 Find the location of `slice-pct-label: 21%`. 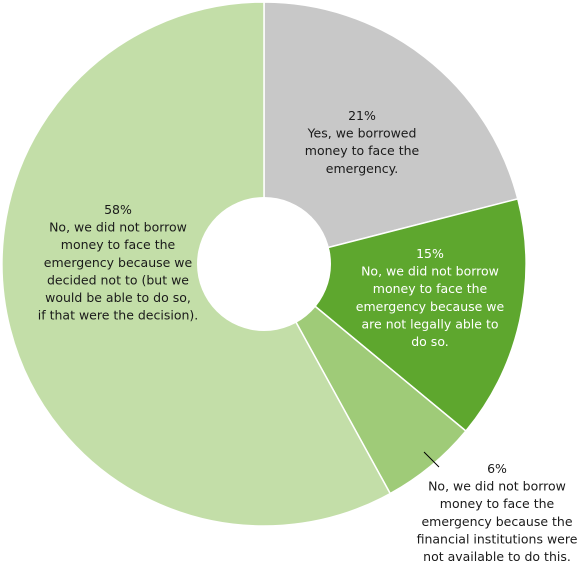

slice-pct-label: 21% is located at coordinates (362, 115).